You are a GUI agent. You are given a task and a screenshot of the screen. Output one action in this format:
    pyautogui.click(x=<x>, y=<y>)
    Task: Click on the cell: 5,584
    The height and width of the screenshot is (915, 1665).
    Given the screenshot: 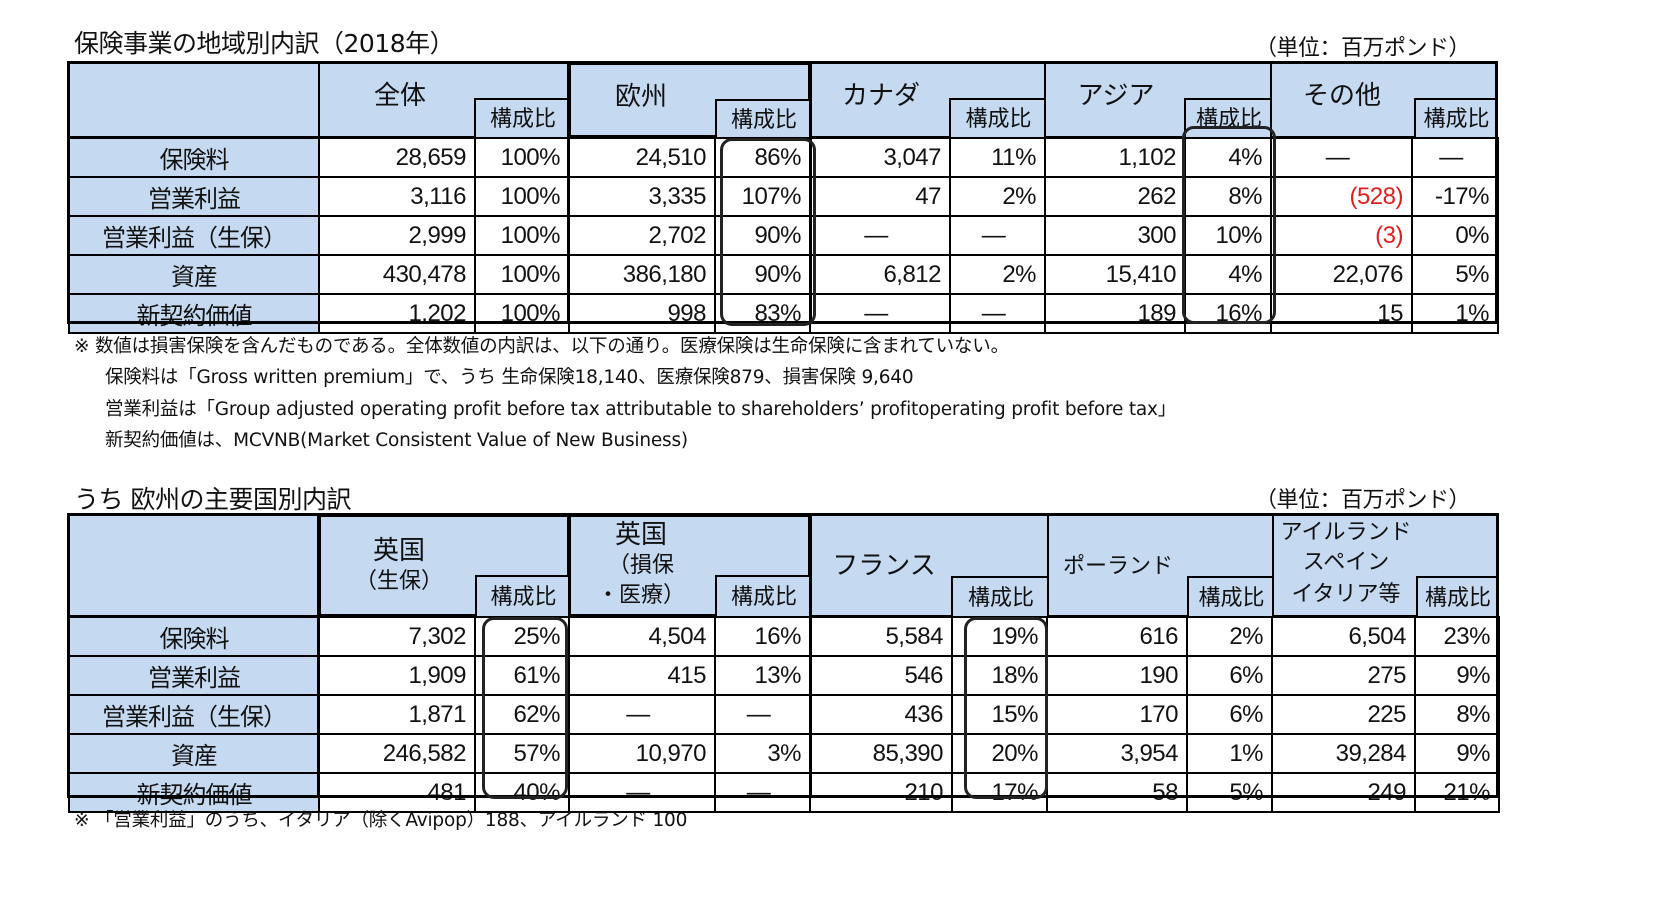 What is the action you would take?
    pyautogui.click(x=881, y=636)
    